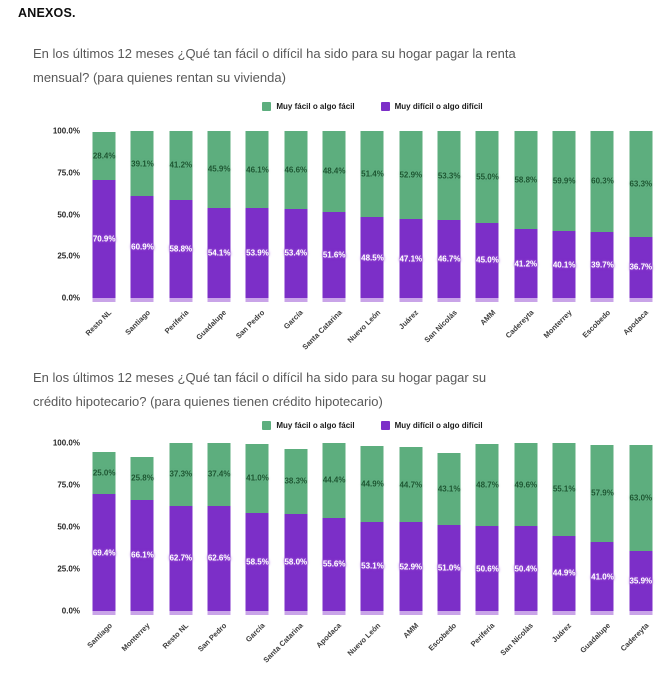  Describe the element at coordinates (283, 643) in the screenshot. I see `x-axis-label: Santa Catarina` at that location.